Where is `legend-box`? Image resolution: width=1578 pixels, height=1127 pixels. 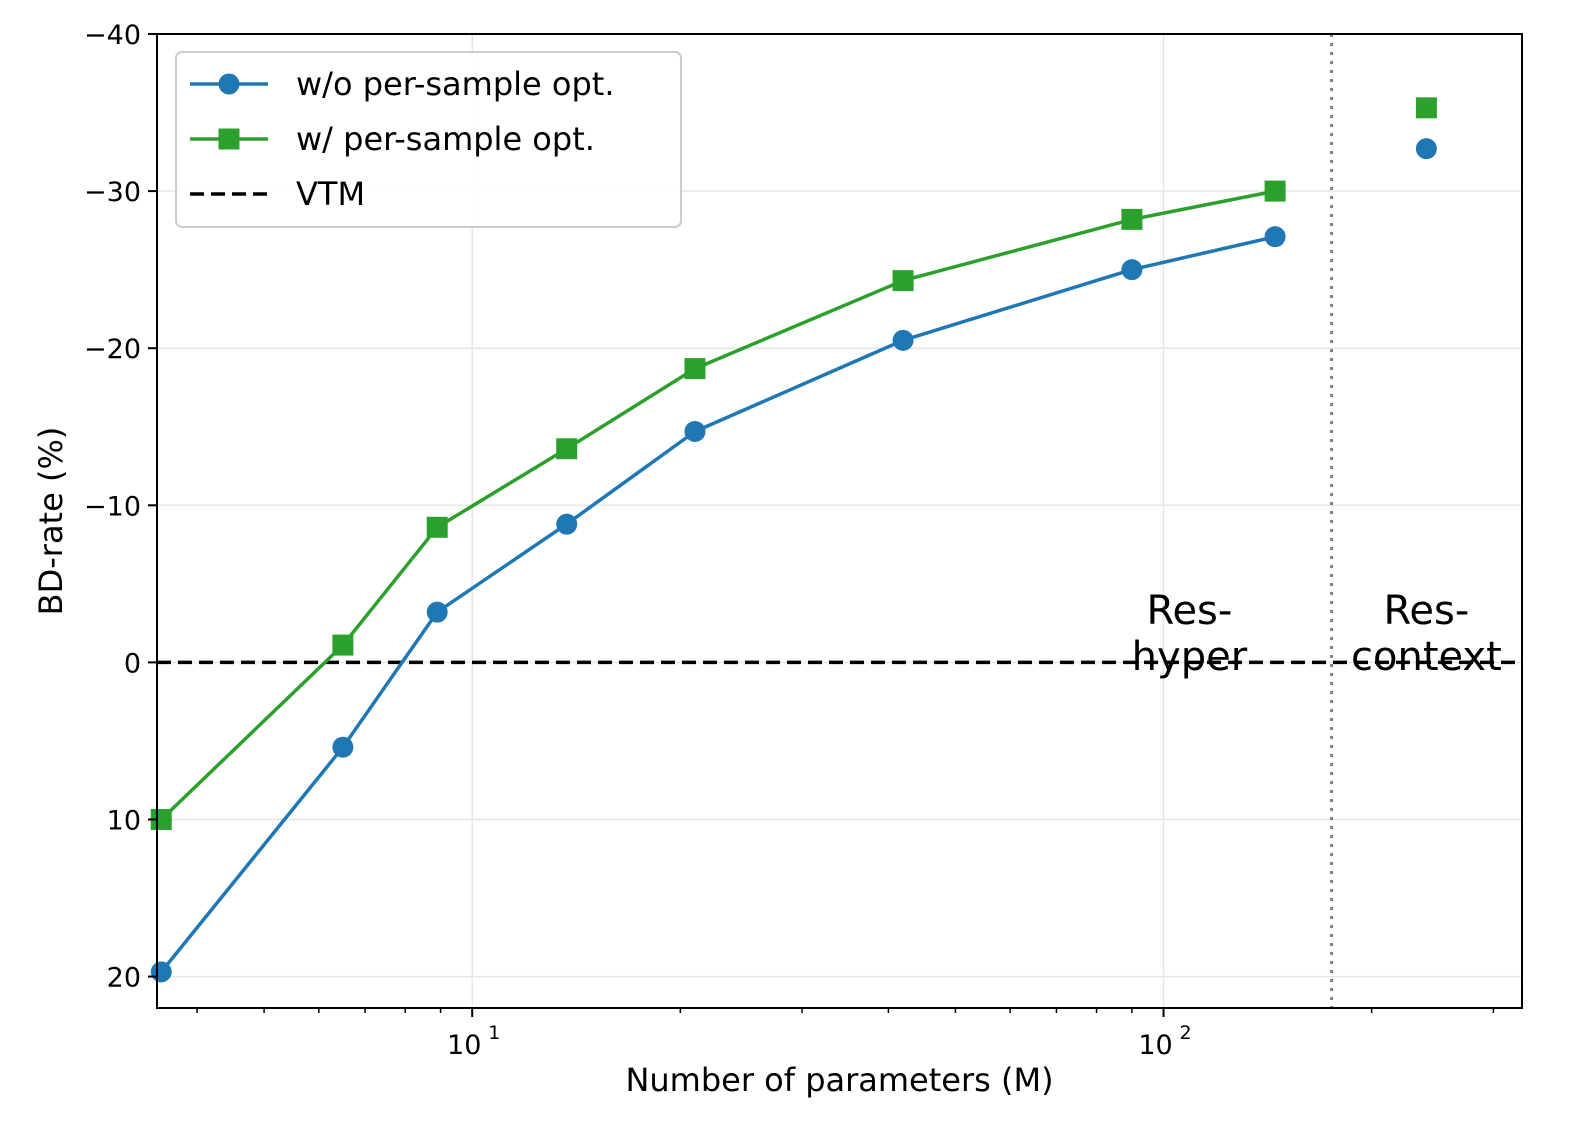
legend-box is located at coordinates (428, 139).